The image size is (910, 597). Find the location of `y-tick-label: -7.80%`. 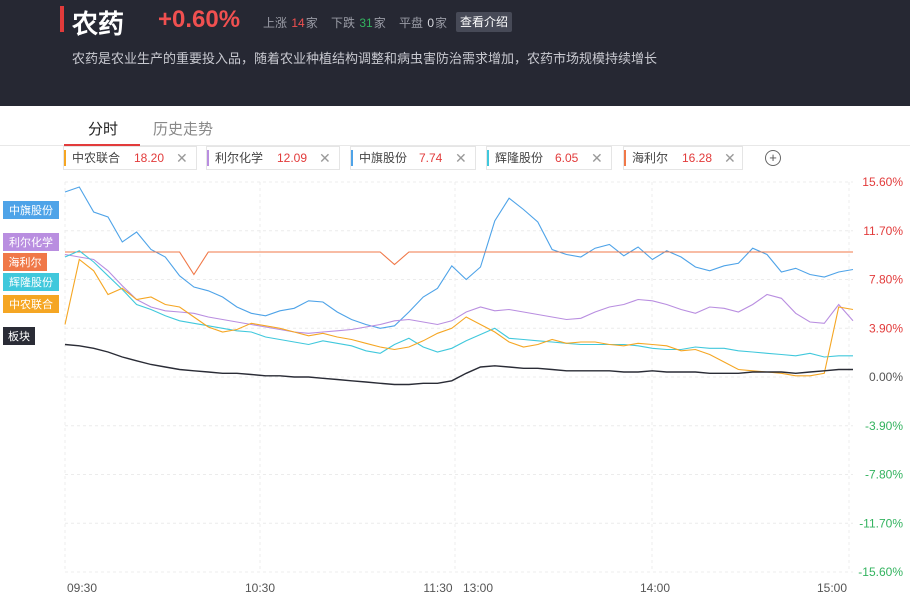

y-tick-label: -7.80% is located at coordinates (884, 475).